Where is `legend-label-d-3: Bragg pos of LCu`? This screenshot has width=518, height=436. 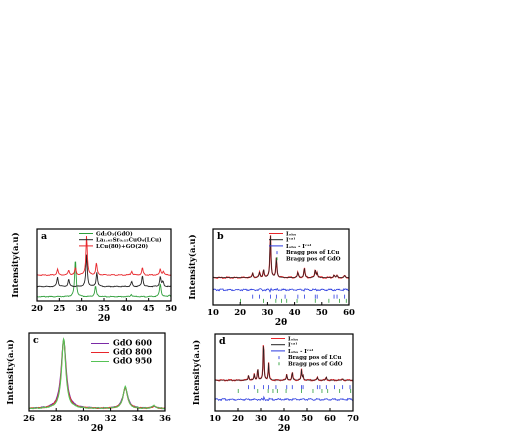
legend-label-d-3: Bragg pos of LCu is located at coordinates (314, 358).